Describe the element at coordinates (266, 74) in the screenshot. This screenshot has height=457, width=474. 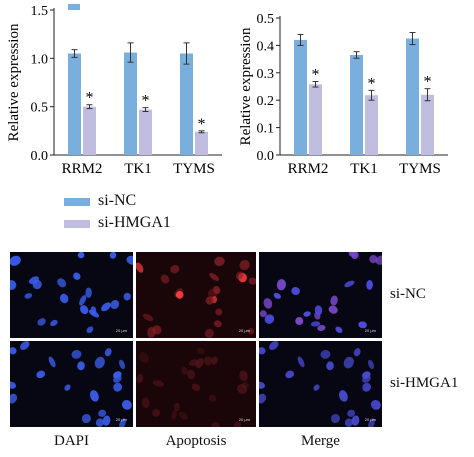
I see `y-tick-label: 0.3` at that location.